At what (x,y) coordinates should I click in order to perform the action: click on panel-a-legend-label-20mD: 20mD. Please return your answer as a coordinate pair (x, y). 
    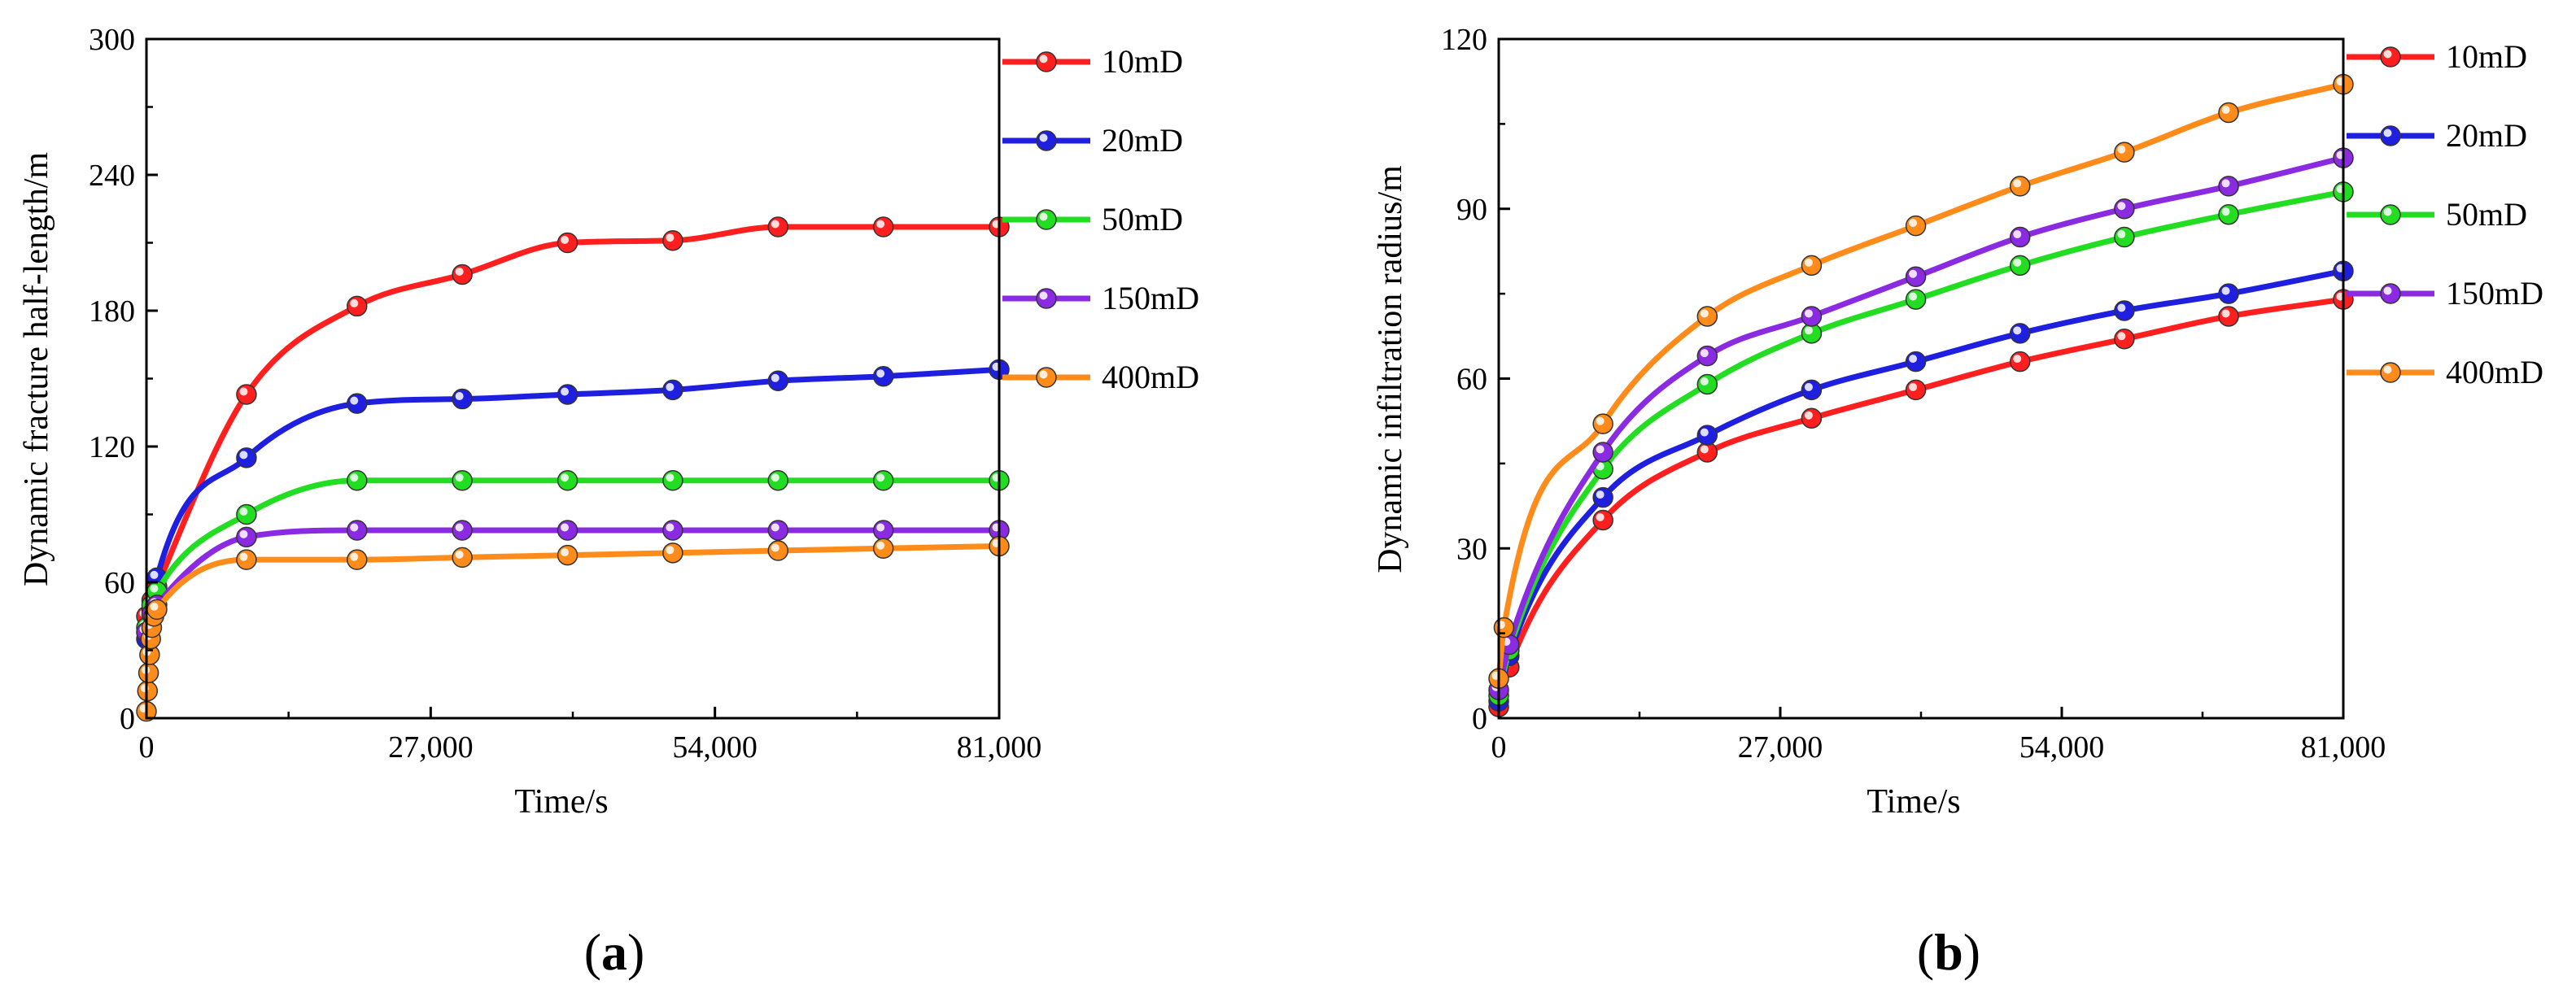
    Looking at the image, I should click on (1142, 140).